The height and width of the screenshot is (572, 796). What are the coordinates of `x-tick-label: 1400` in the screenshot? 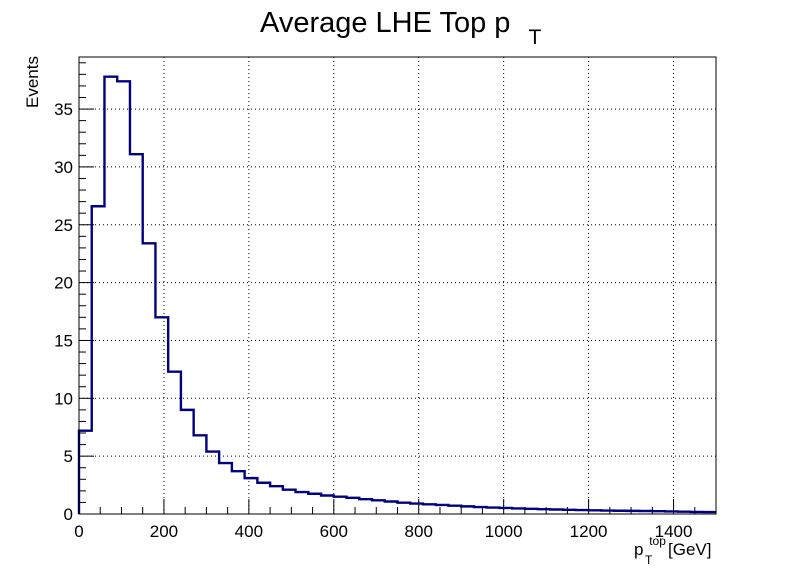 It's located at (674, 531).